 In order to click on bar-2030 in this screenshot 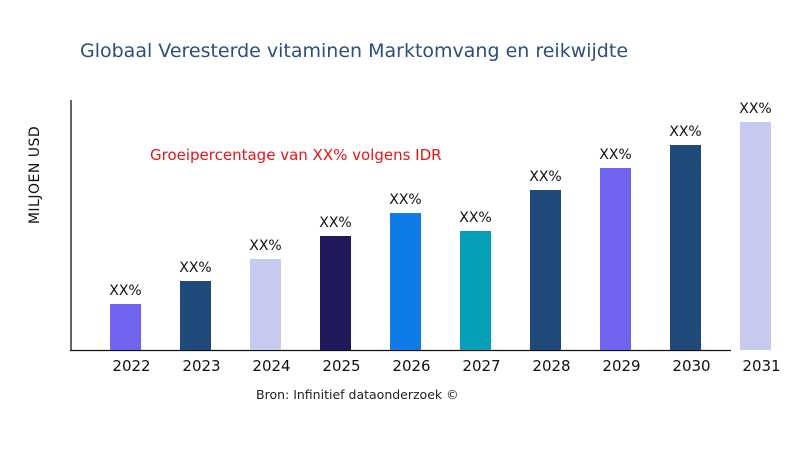, I will do `click(685, 247)`.